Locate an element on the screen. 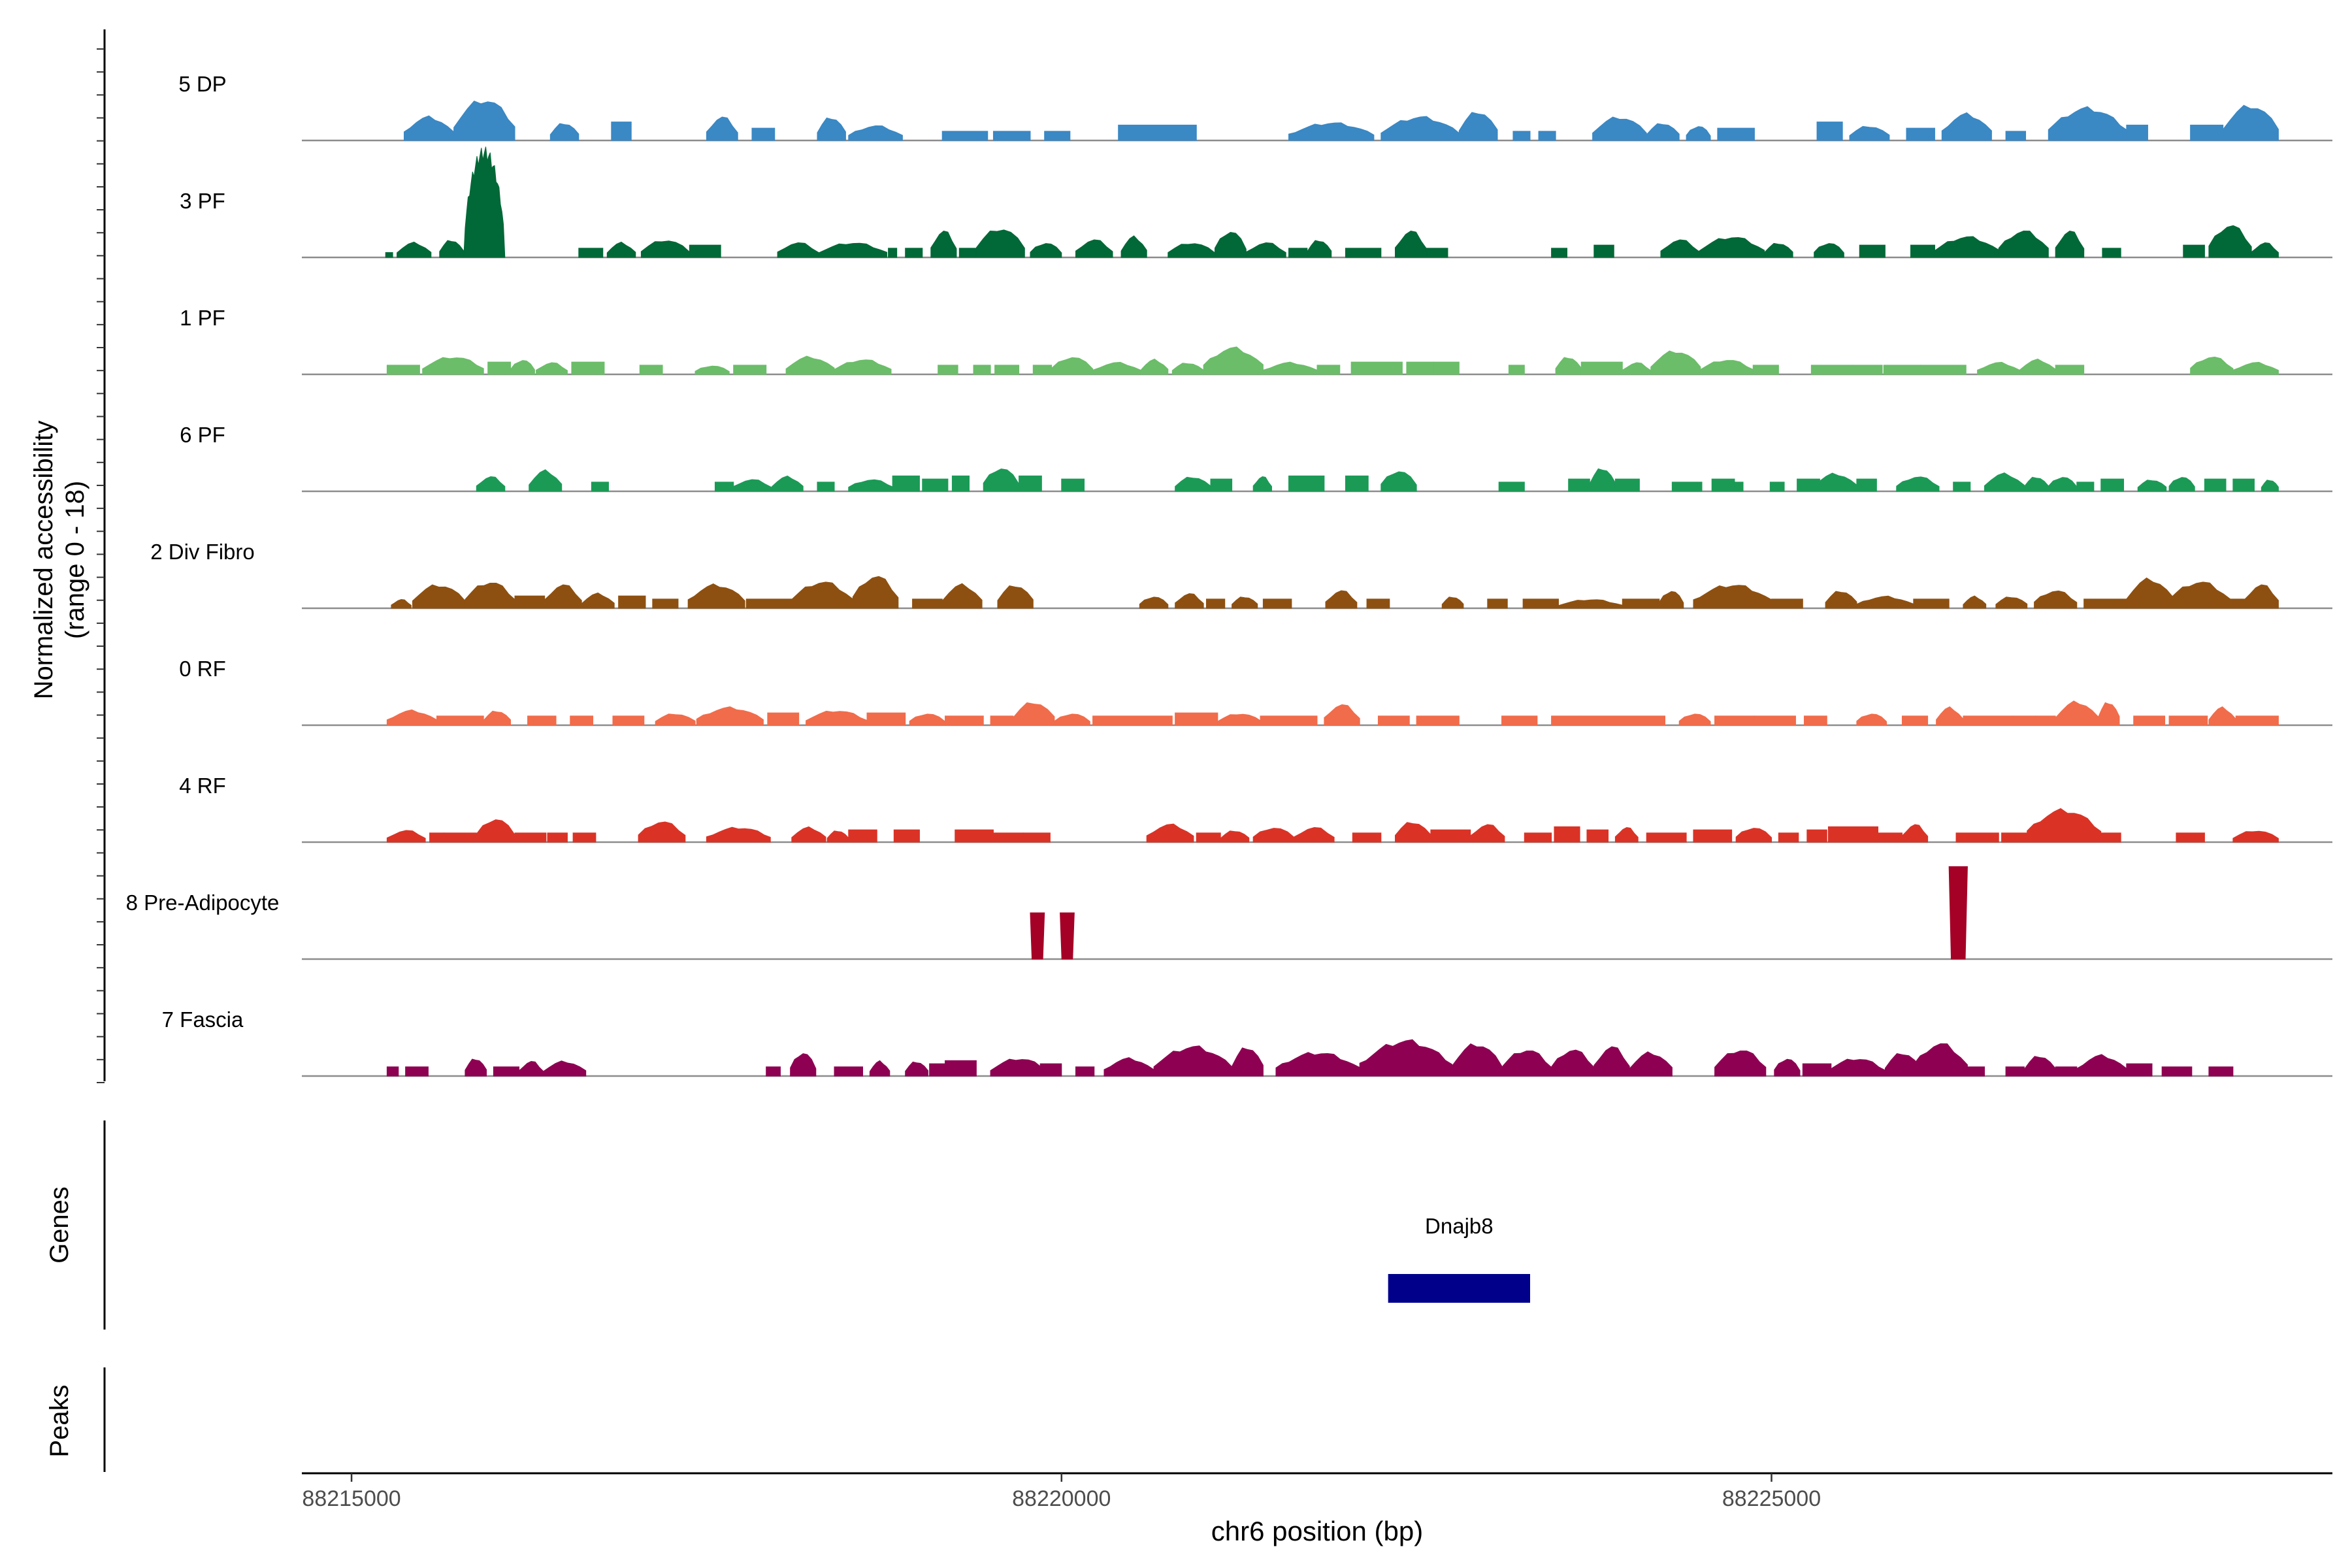  y-axis-label-line1: Normalized accessibility is located at coordinates (43, 560).